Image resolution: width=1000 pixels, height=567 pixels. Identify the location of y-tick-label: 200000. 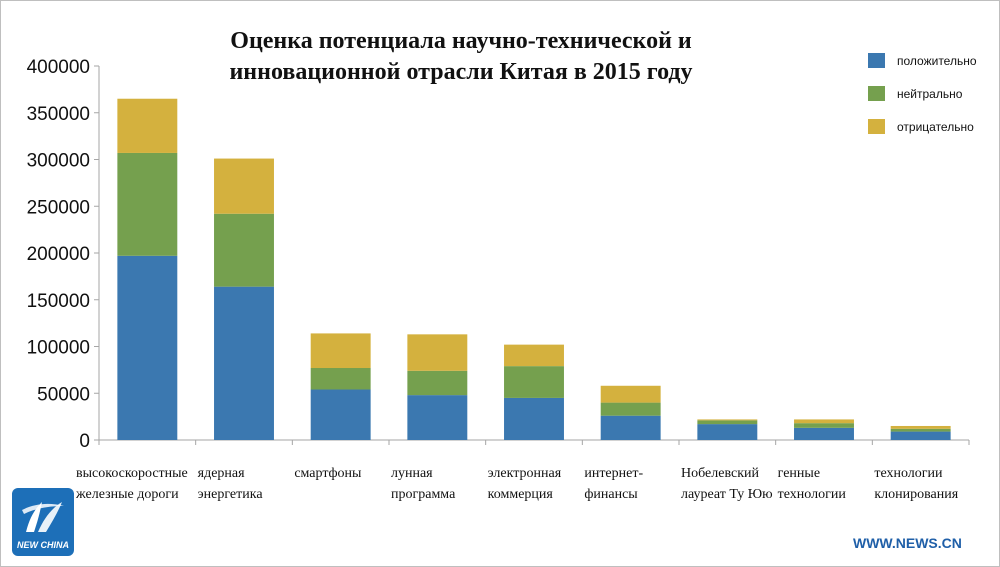
(58, 254).